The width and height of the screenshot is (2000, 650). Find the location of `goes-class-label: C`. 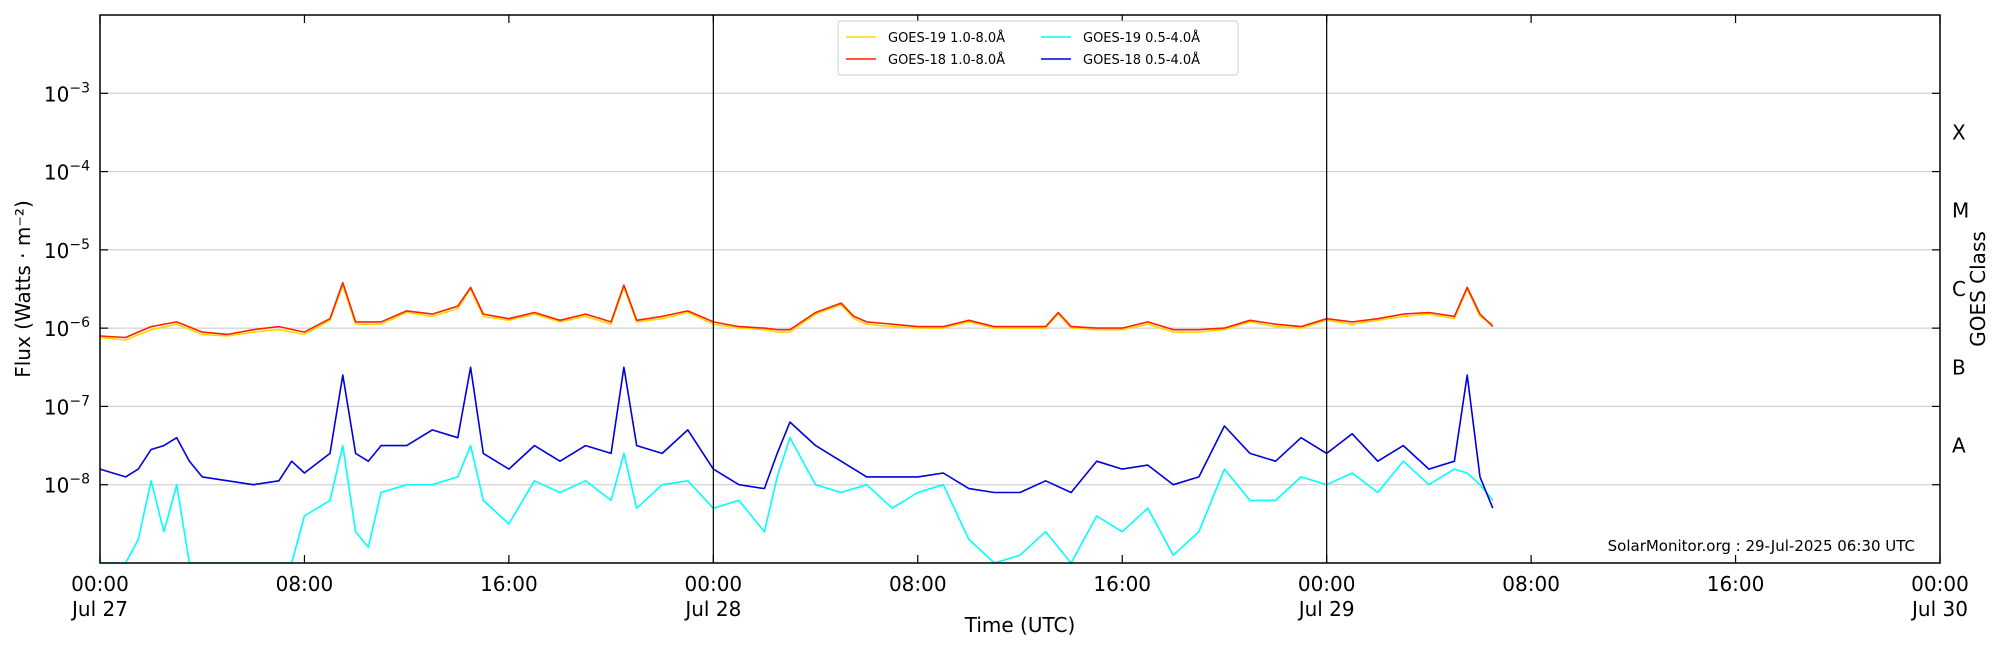

goes-class-label: C is located at coordinates (1959, 289).